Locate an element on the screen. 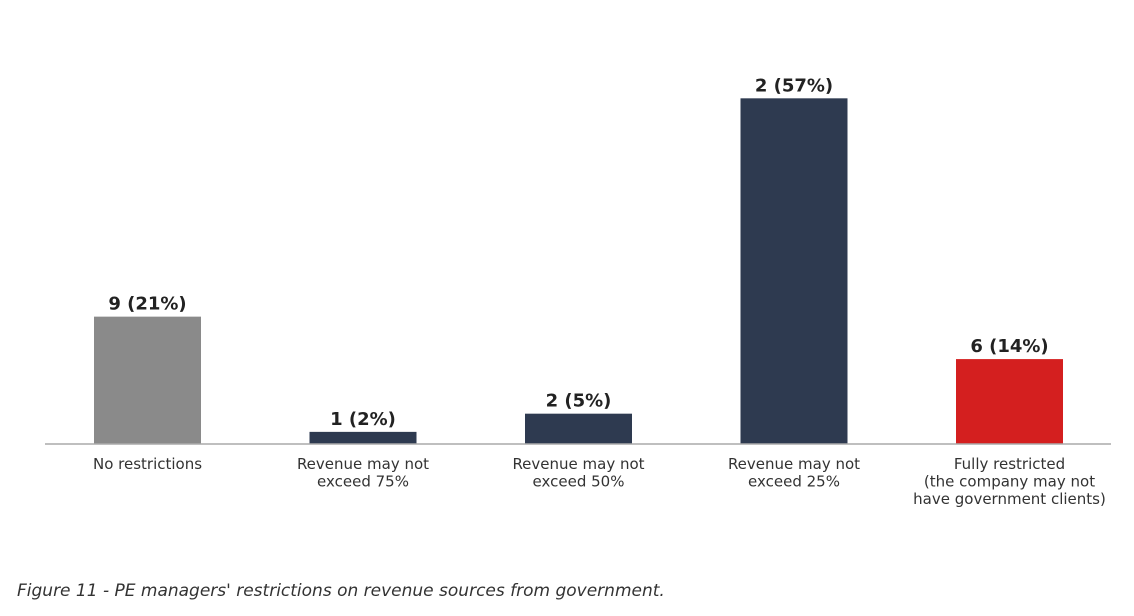 The height and width of the screenshot is (616, 1134). x-tick-label-2: Revenue may not exceed 75% is located at coordinates (363, 473).